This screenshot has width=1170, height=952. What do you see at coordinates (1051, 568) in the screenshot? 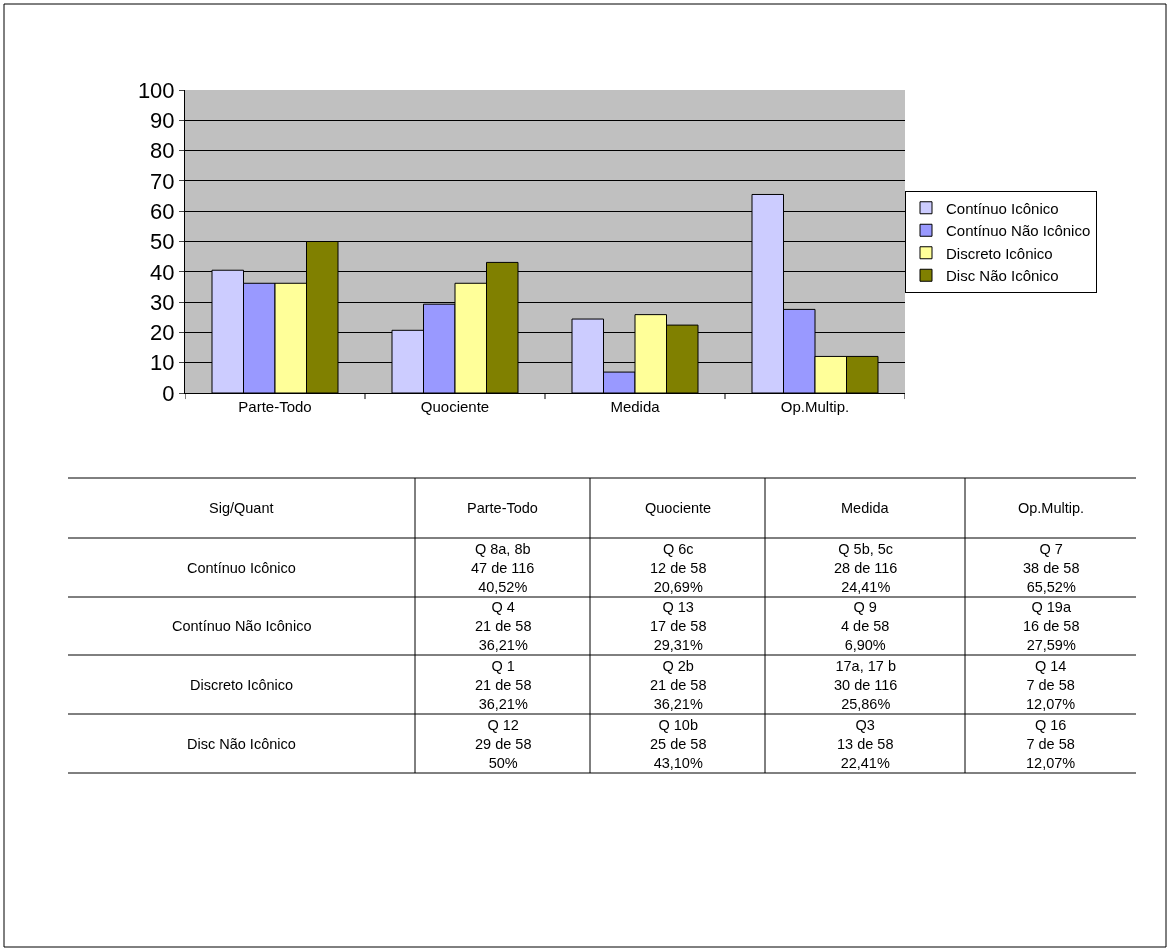
I see `text: Q 7 38 de 58 65,52%` at bounding box center [1051, 568].